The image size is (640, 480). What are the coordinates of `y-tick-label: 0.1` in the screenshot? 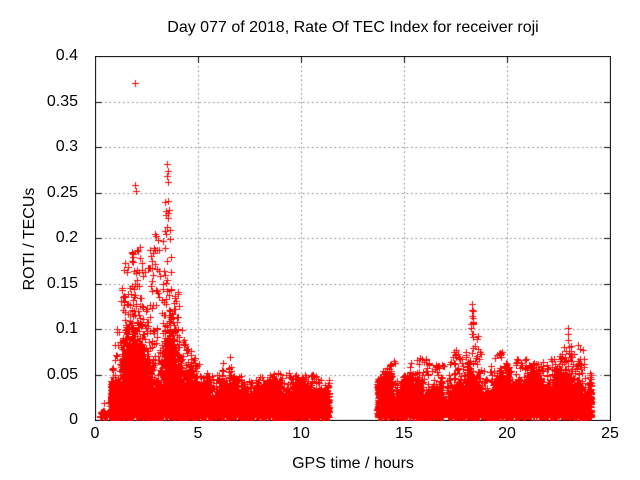 It's located at (66, 328).